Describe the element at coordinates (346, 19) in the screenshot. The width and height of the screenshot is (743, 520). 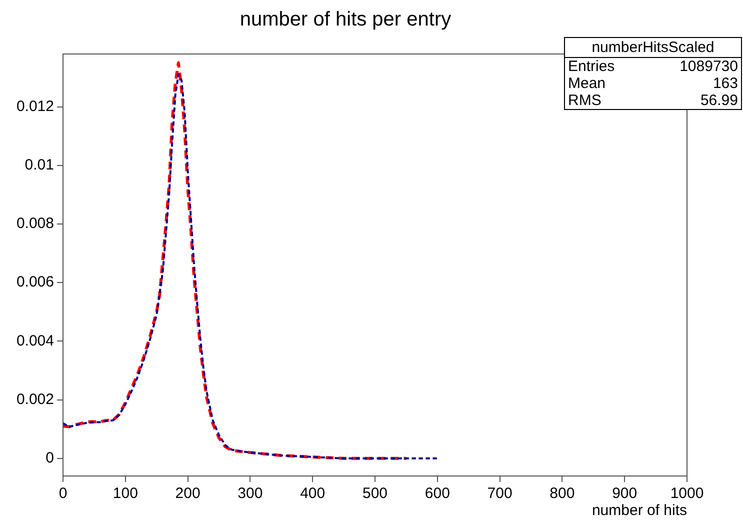
I see `chart-title: number of hits per entry` at that location.